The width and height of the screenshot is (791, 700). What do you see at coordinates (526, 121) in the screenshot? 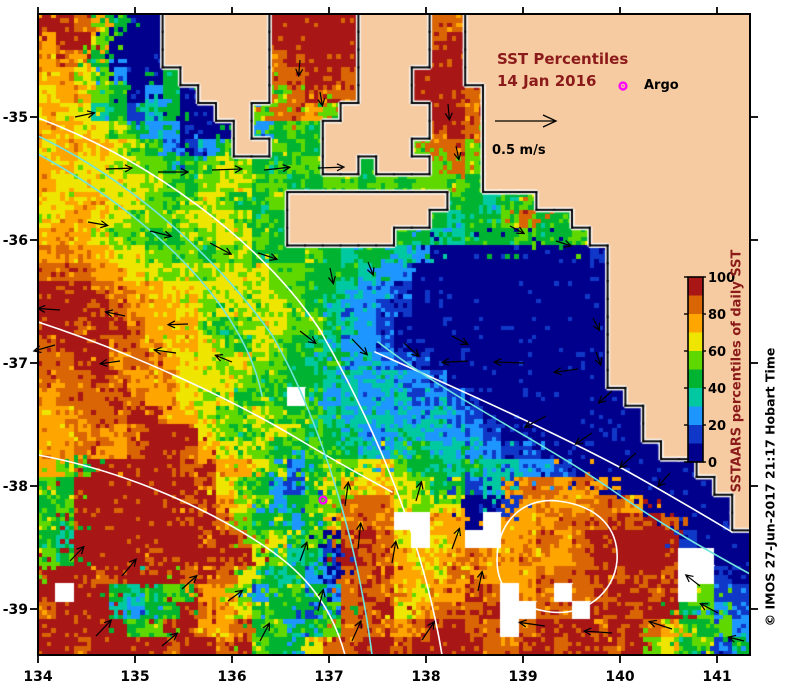
I see `vector-scale-arrow` at bounding box center [526, 121].